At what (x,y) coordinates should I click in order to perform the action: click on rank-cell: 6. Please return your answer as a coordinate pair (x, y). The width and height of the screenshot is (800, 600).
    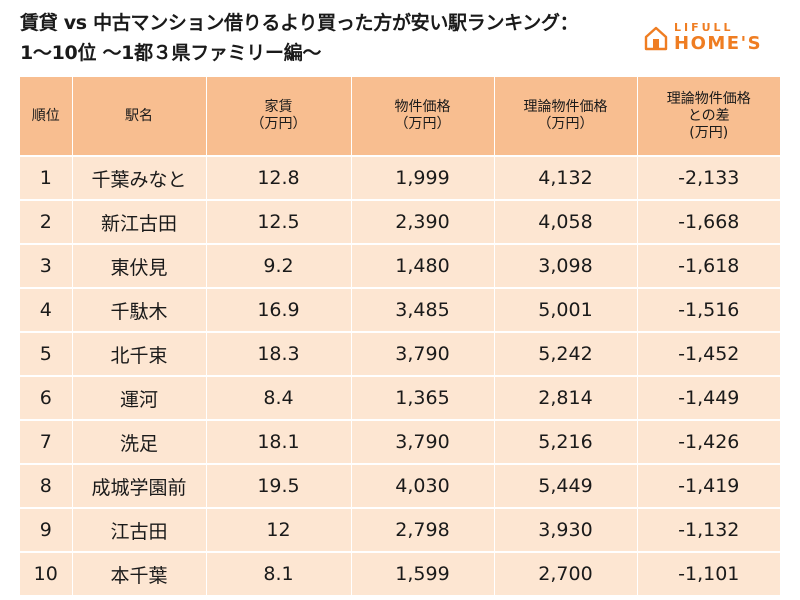
    Looking at the image, I should click on (46, 397).